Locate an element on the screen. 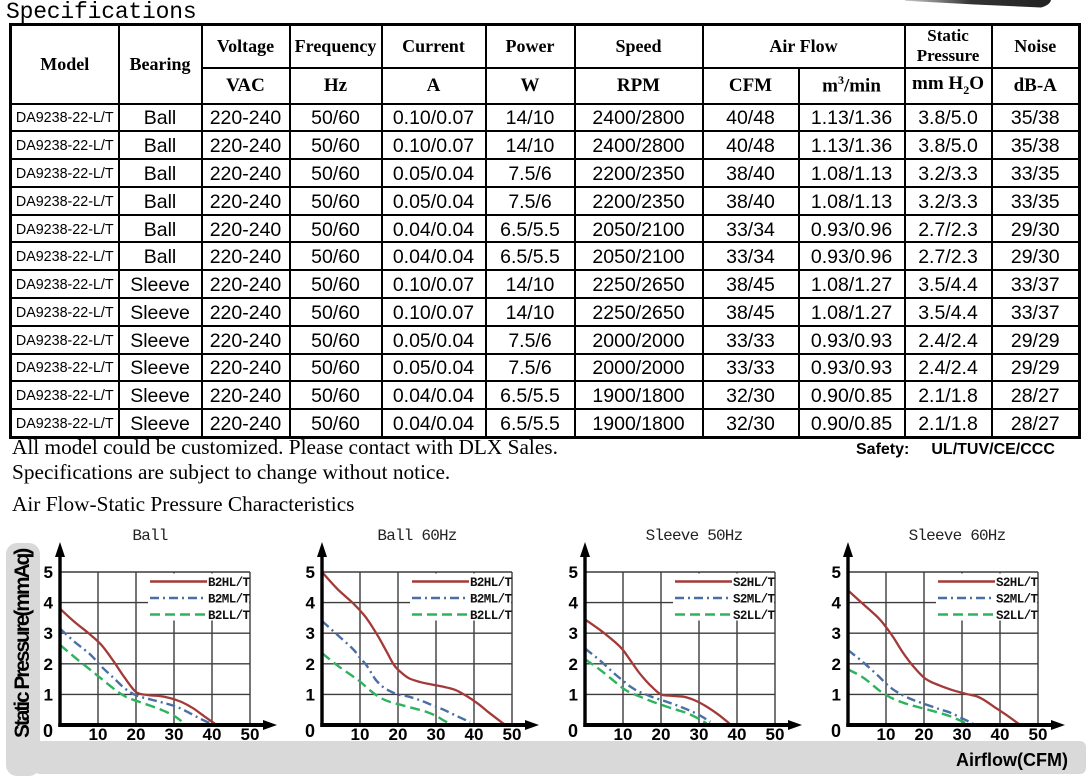 The height and width of the screenshot is (782, 1088). svg-text: Ball 60Hz is located at coordinates (416, 536).